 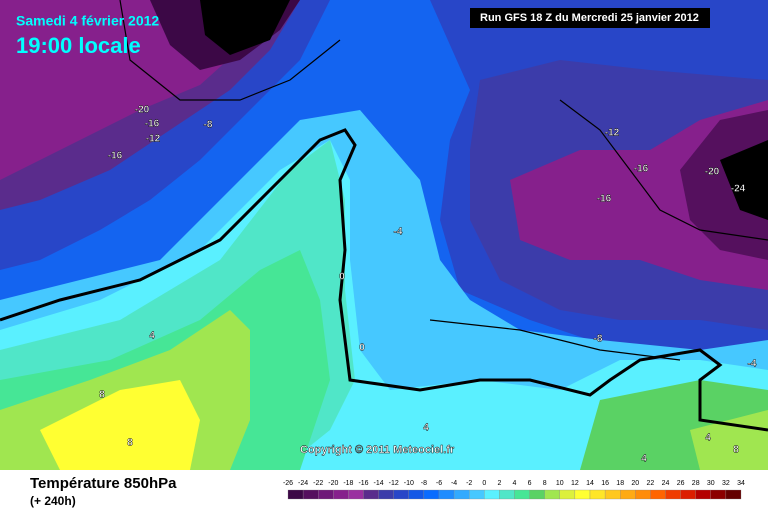 I want to click on scale-label: -18, so click(x=348, y=483).